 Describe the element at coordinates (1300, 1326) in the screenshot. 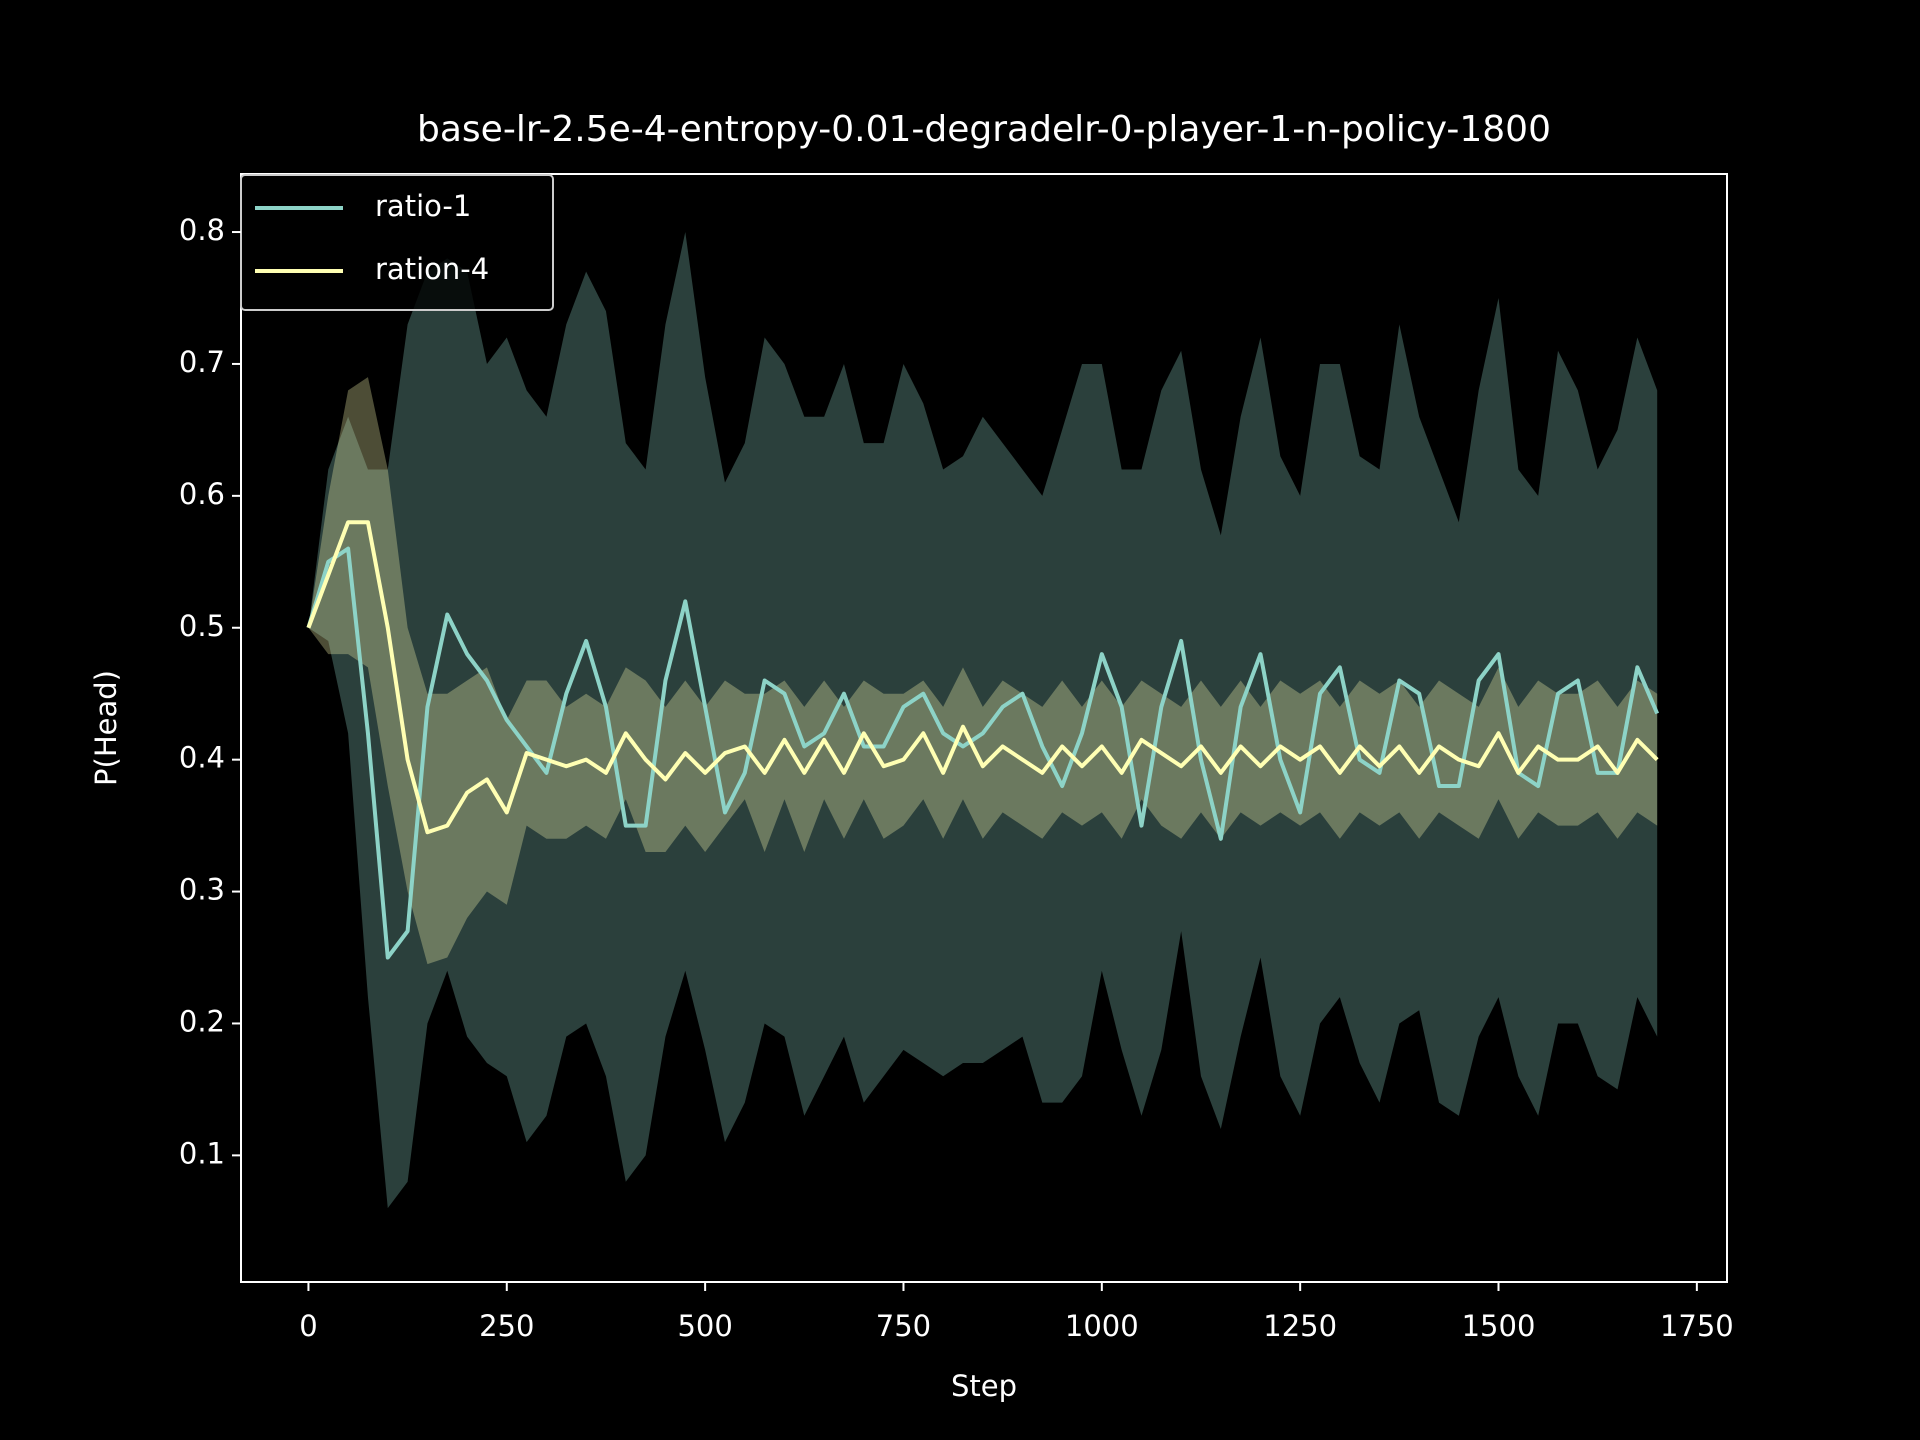

I see `x-tick-label: 1250` at that location.